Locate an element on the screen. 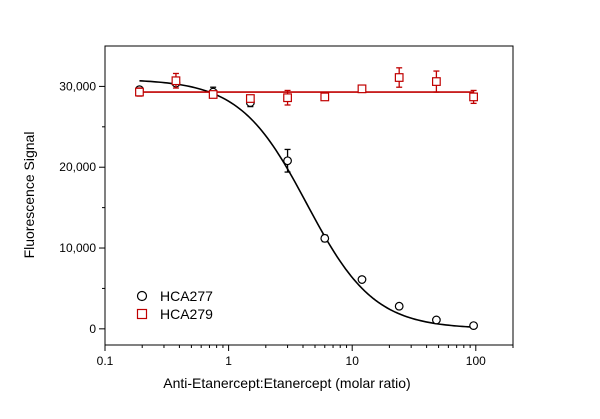  x-tick-label: 10 is located at coordinates (353, 361).